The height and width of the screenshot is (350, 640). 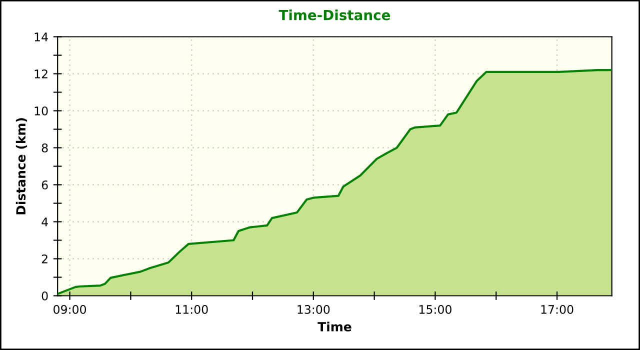 What do you see at coordinates (314, 309) in the screenshot?
I see `x-tick-label: 13:00` at bounding box center [314, 309].